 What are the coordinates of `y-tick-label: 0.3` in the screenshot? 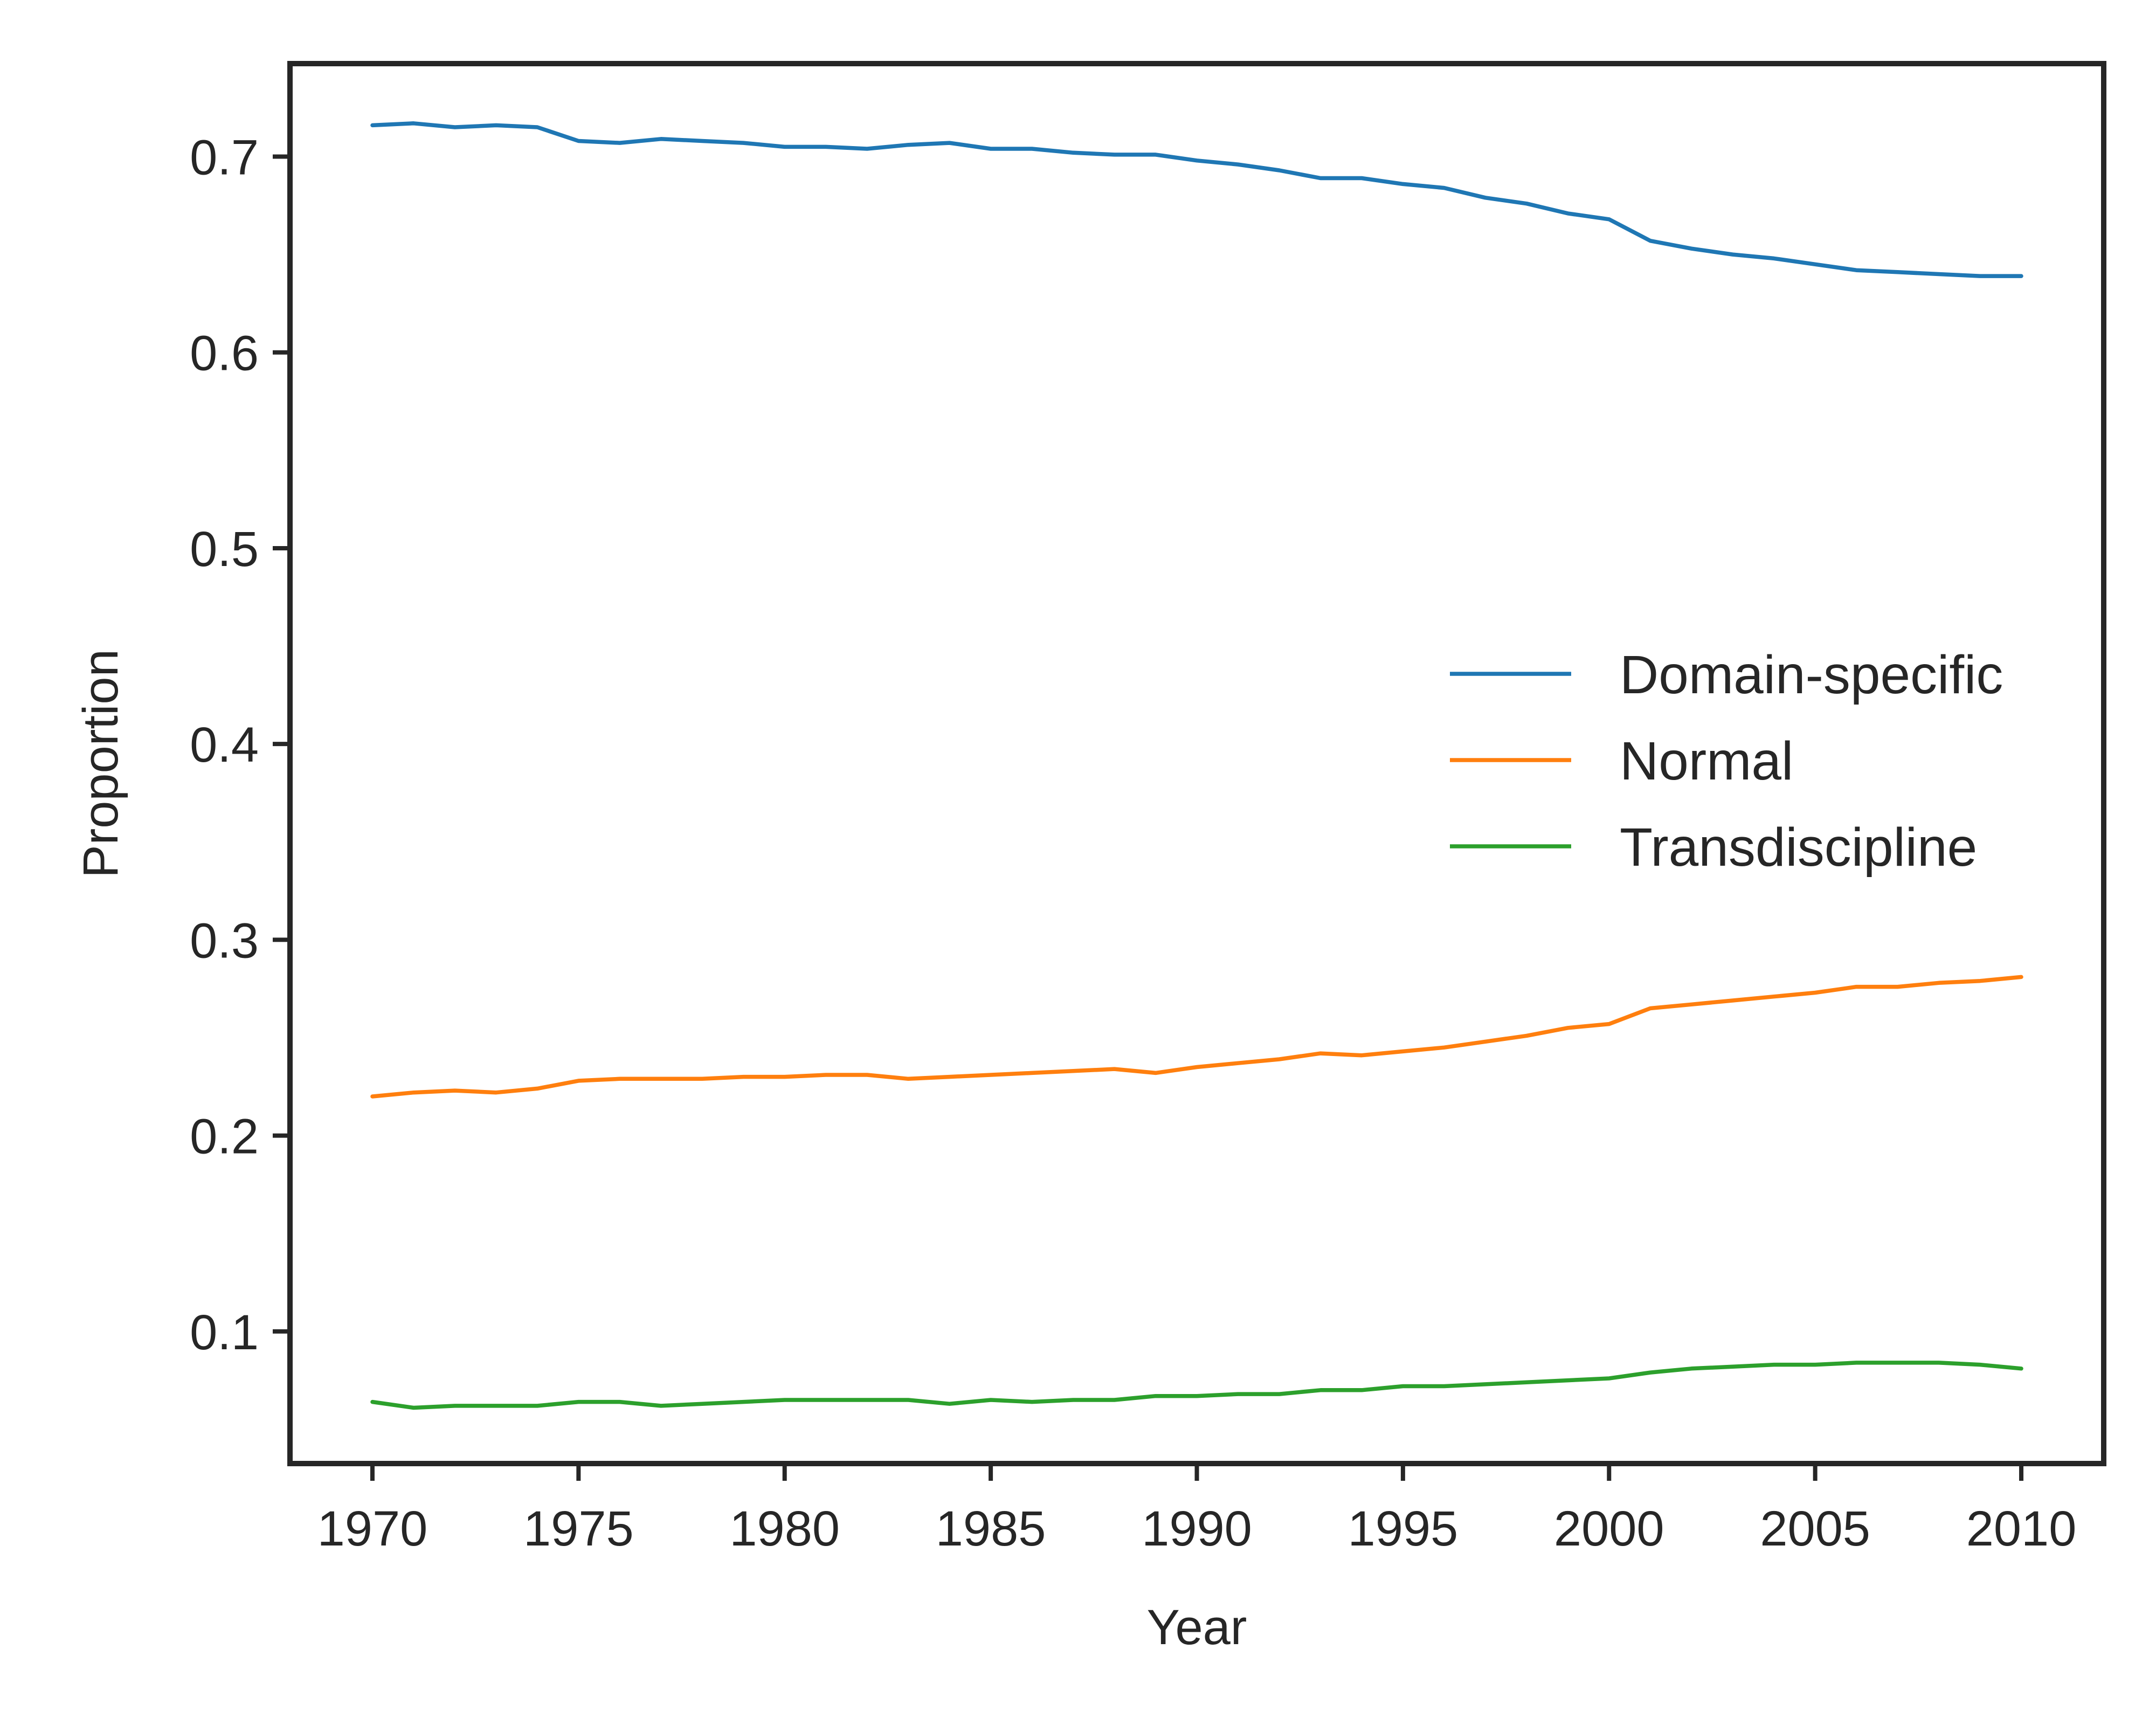 It's located at (225, 940).